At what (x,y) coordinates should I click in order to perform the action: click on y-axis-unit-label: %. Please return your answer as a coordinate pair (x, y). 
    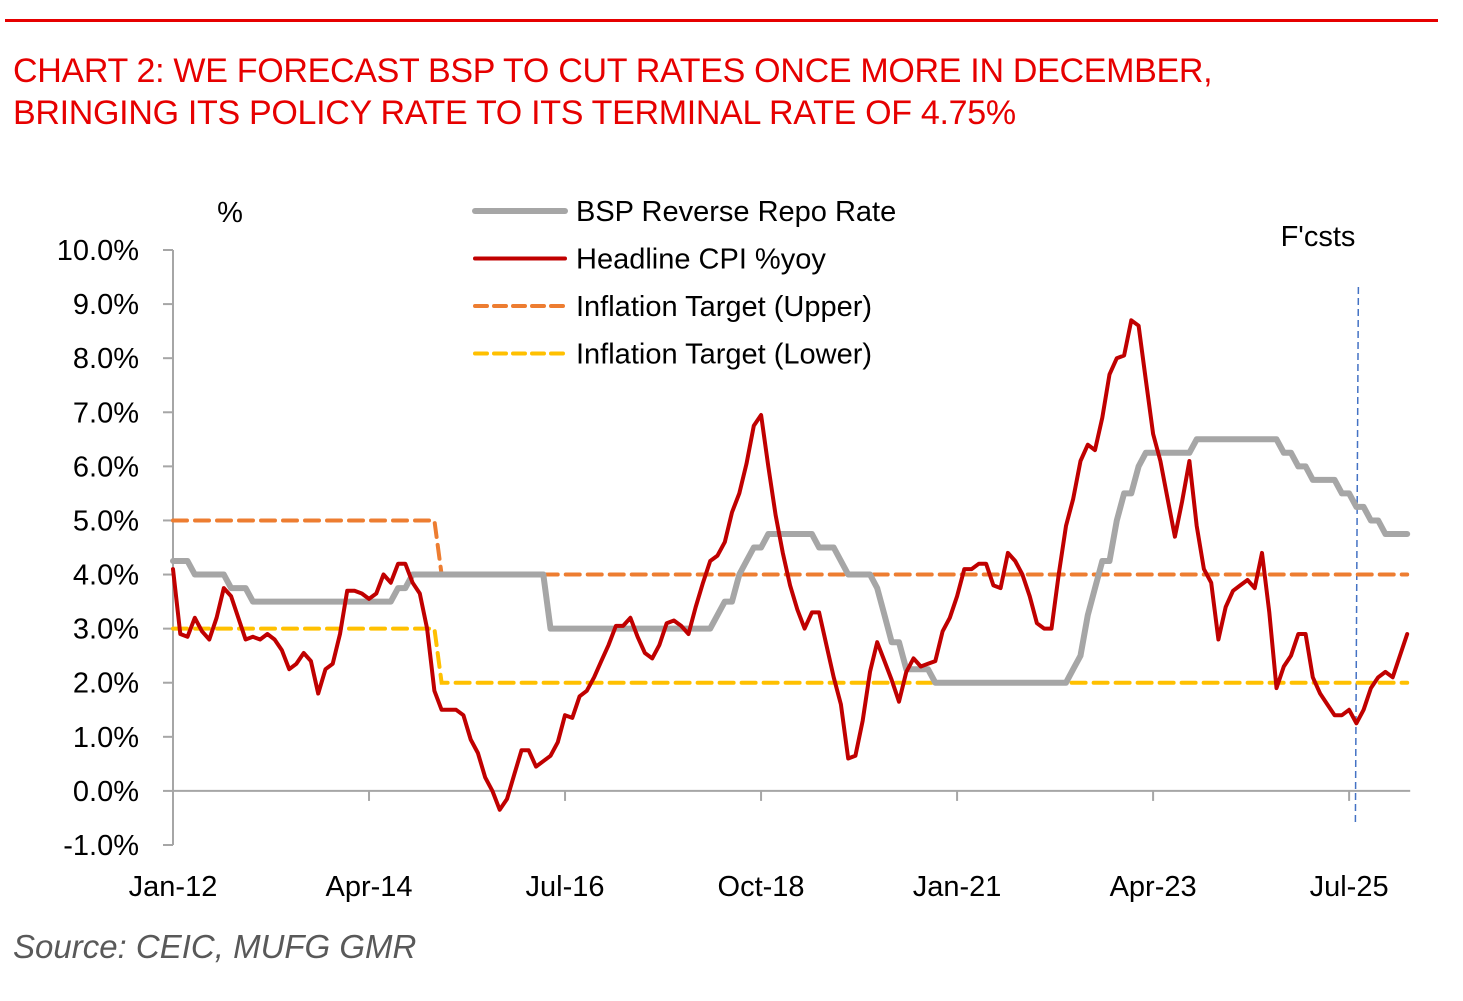
    Looking at the image, I should click on (230, 213).